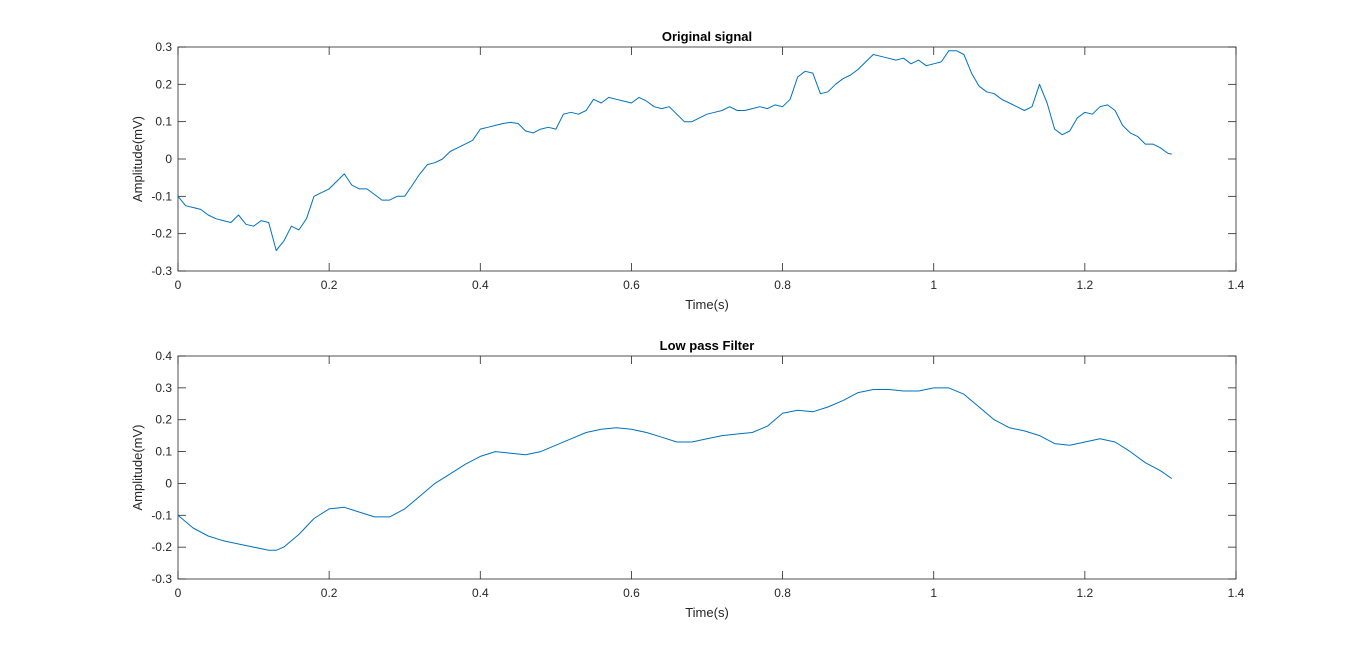 Image resolution: width=1366 pixels, height=656 pixels. What do you see at coordinates (163, 356) in the screenshot?
I see `y-tick-label: 0.4` at bounding box center [163, 356].